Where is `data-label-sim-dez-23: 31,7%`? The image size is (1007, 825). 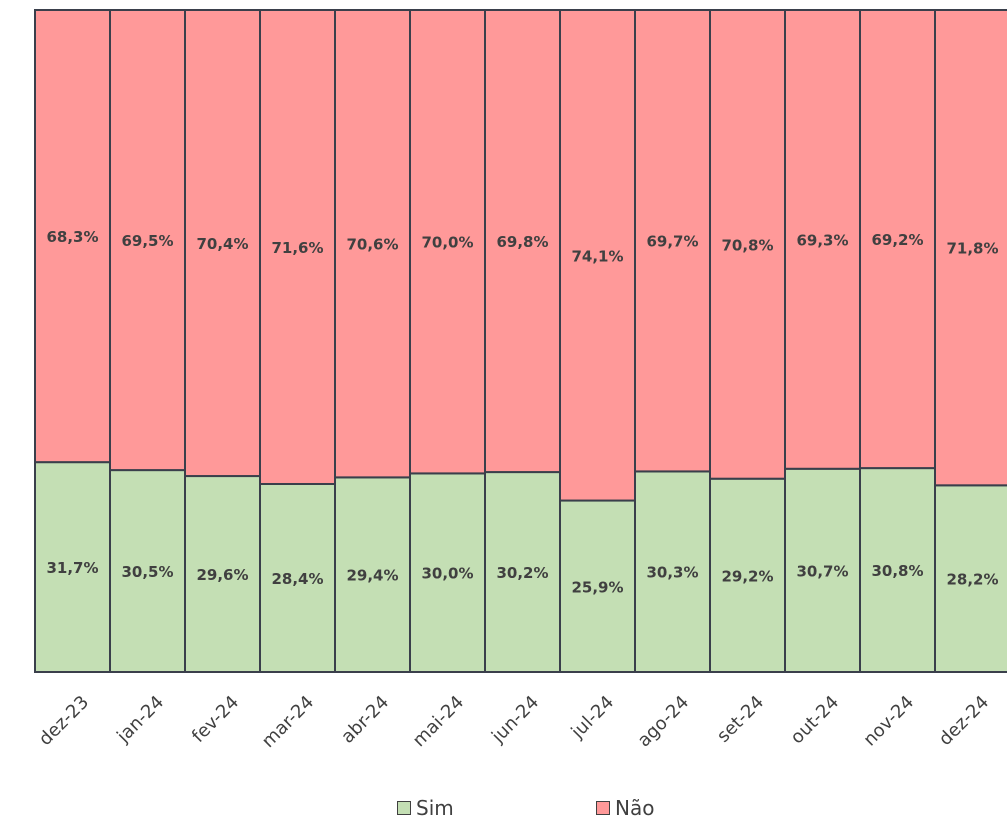
data-label-sim-dez-23: 31,7% is located at coordinates (72, 568).